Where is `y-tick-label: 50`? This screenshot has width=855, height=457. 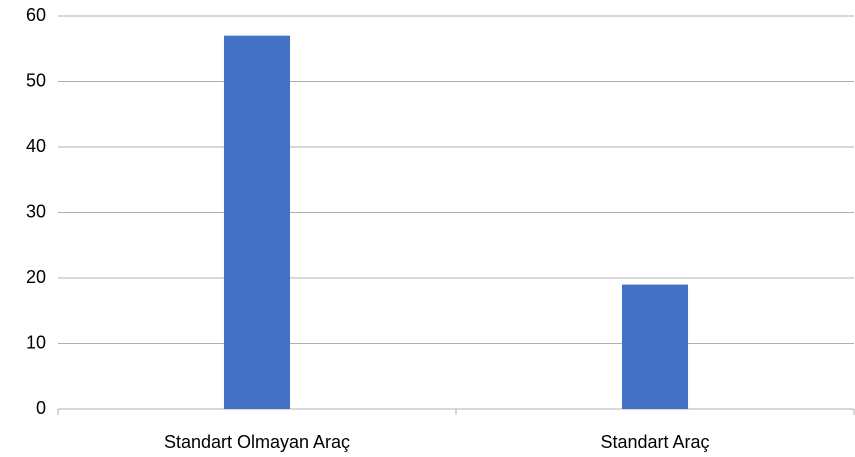
y-tick-label: 50 is located at coordinates (36, 80).